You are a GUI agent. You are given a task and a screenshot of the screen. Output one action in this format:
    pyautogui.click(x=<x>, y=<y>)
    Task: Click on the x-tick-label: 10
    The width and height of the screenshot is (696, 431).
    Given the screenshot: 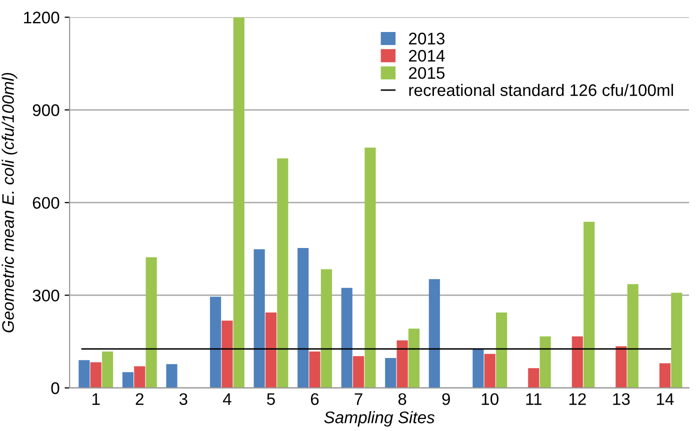 What is the action you would take?
    pyautogui.click(x=490, y=399)
    